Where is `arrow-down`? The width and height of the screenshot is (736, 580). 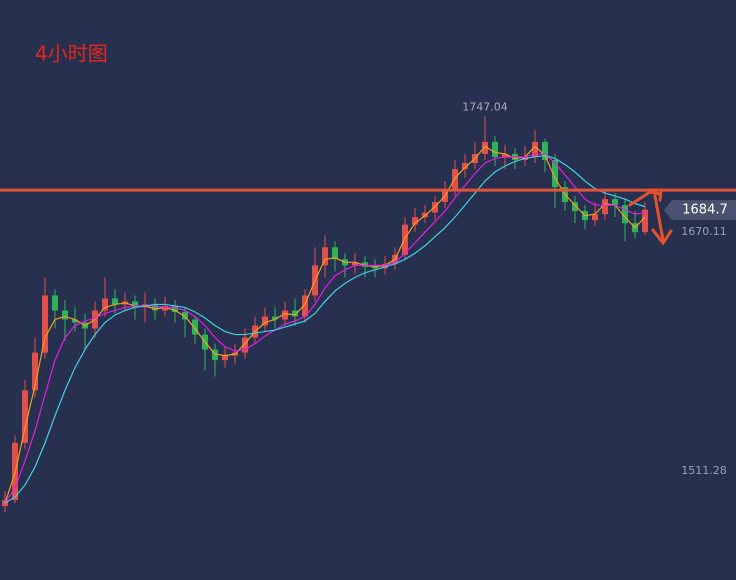
arrow-down is located at coordinates (659, 218).